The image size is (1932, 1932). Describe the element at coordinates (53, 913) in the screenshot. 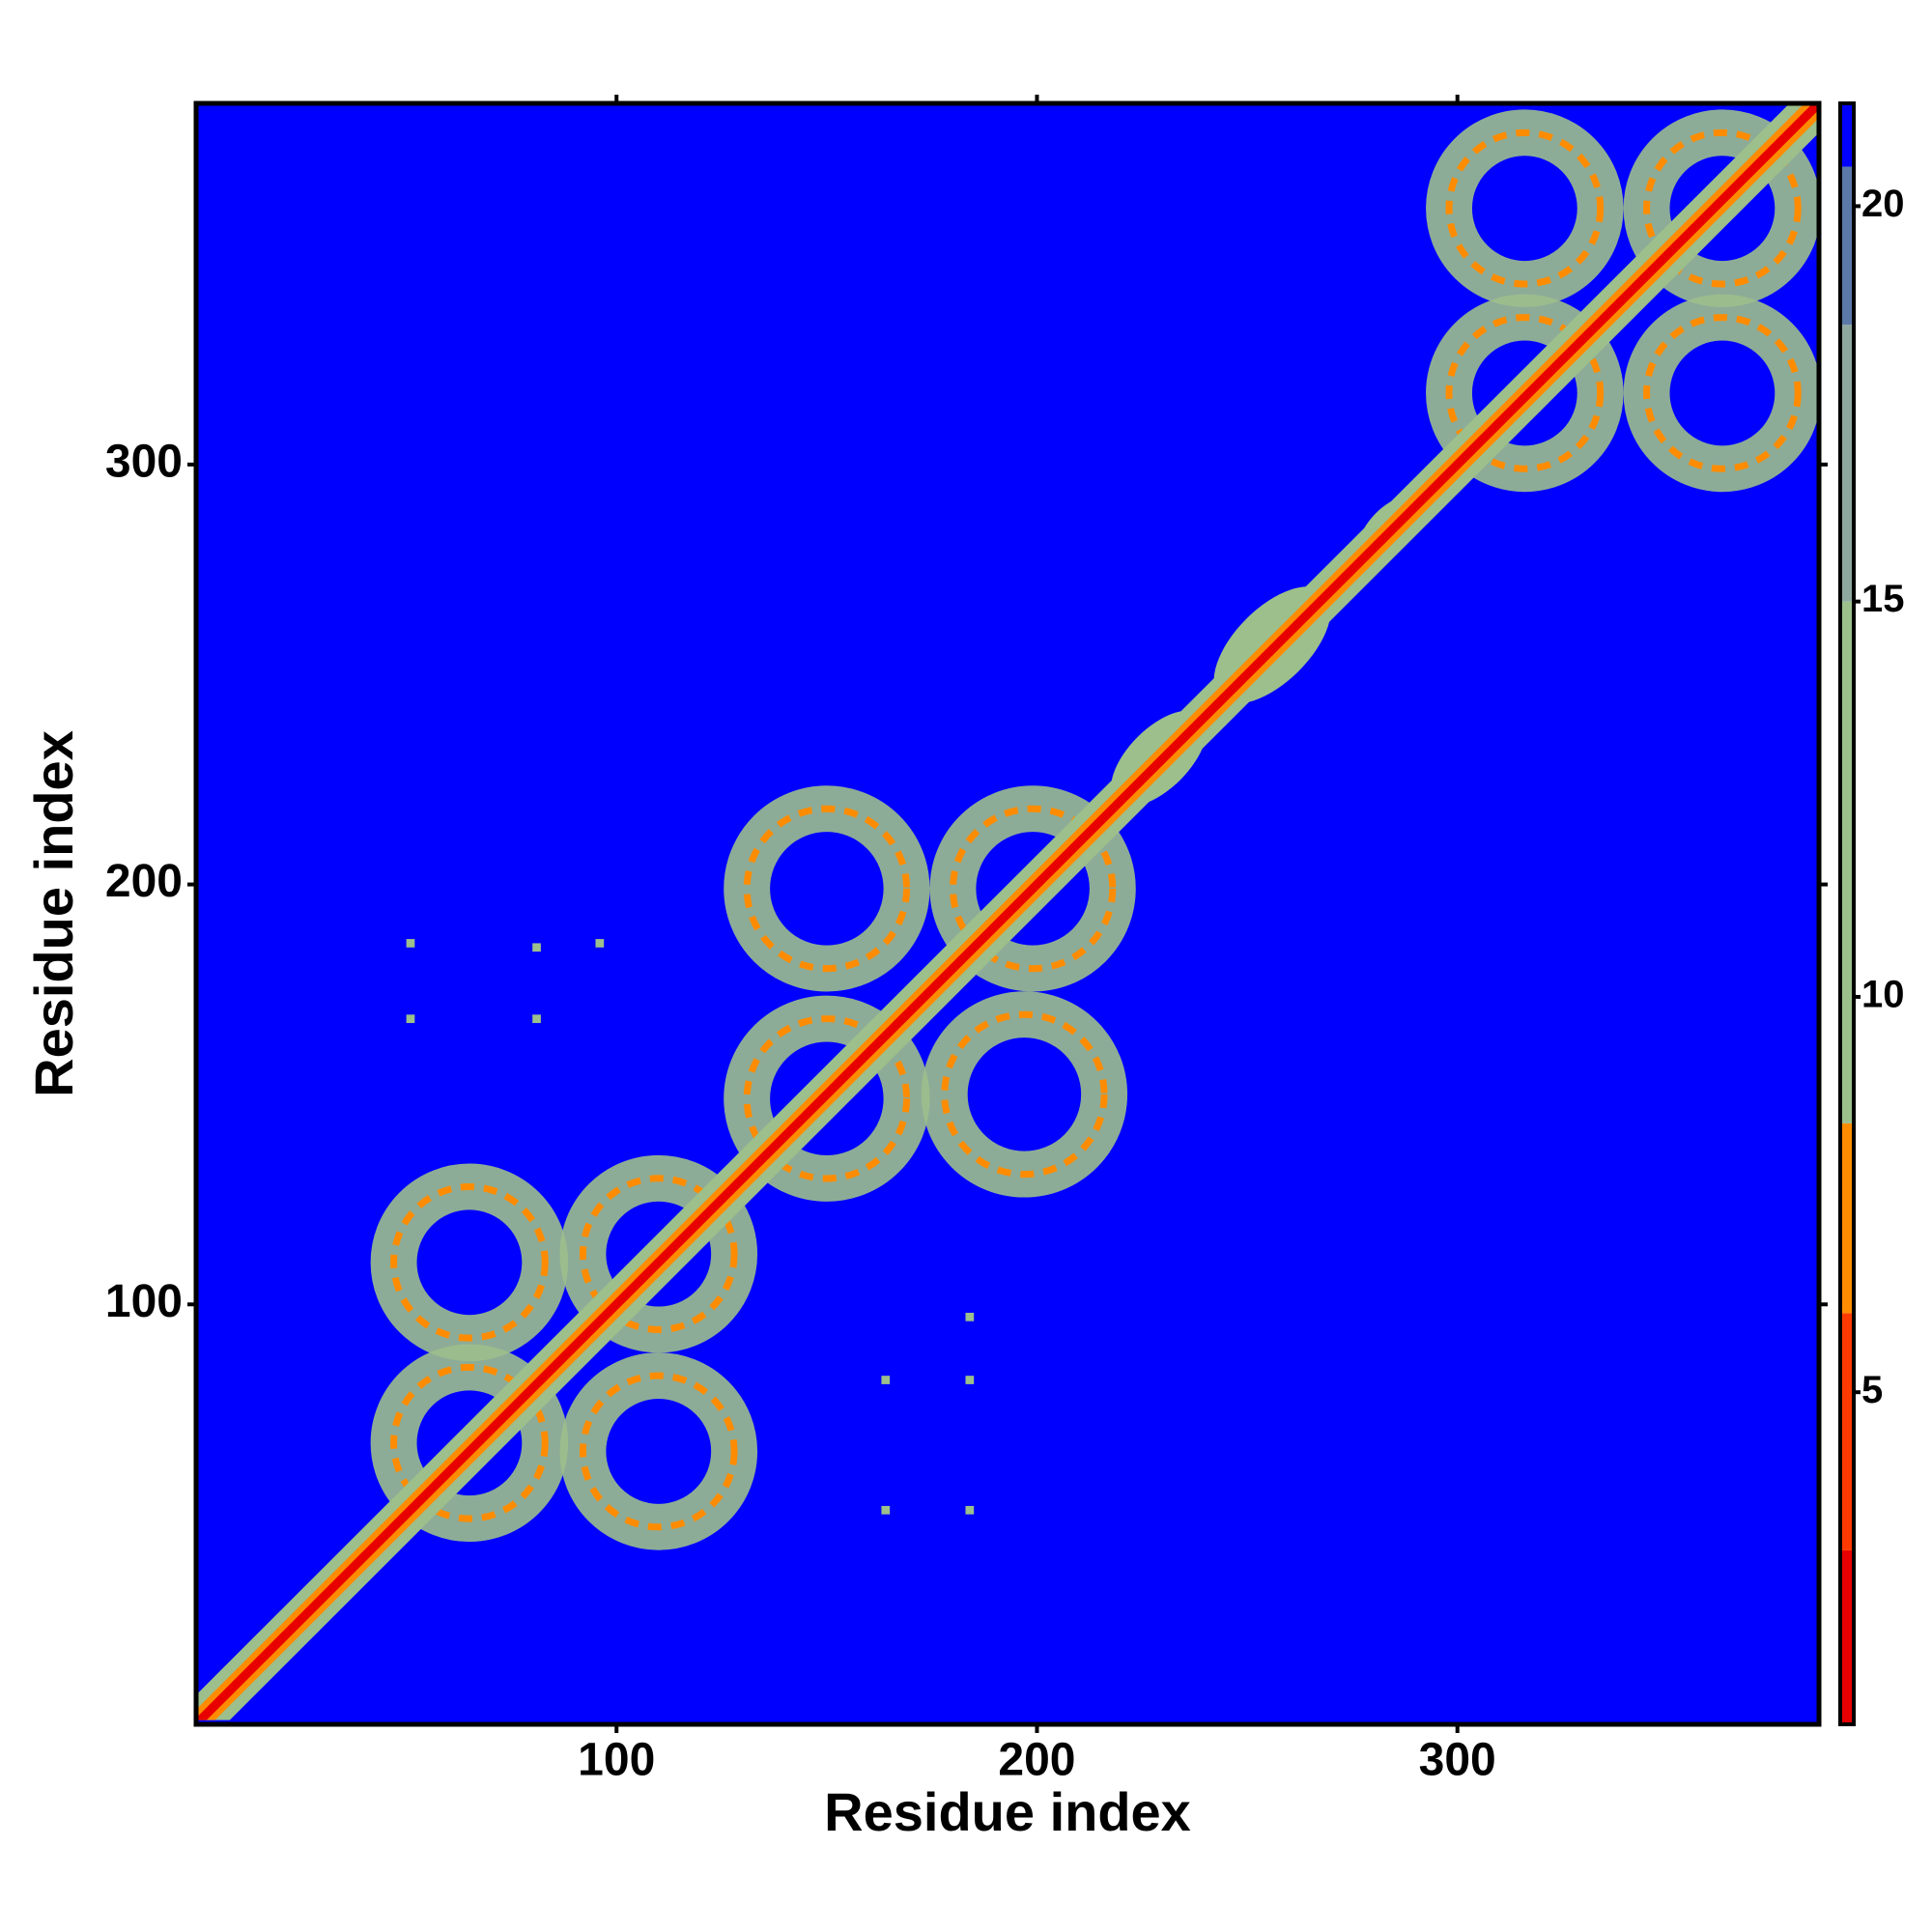

I see `y-axis-title: Residue index` at that location.